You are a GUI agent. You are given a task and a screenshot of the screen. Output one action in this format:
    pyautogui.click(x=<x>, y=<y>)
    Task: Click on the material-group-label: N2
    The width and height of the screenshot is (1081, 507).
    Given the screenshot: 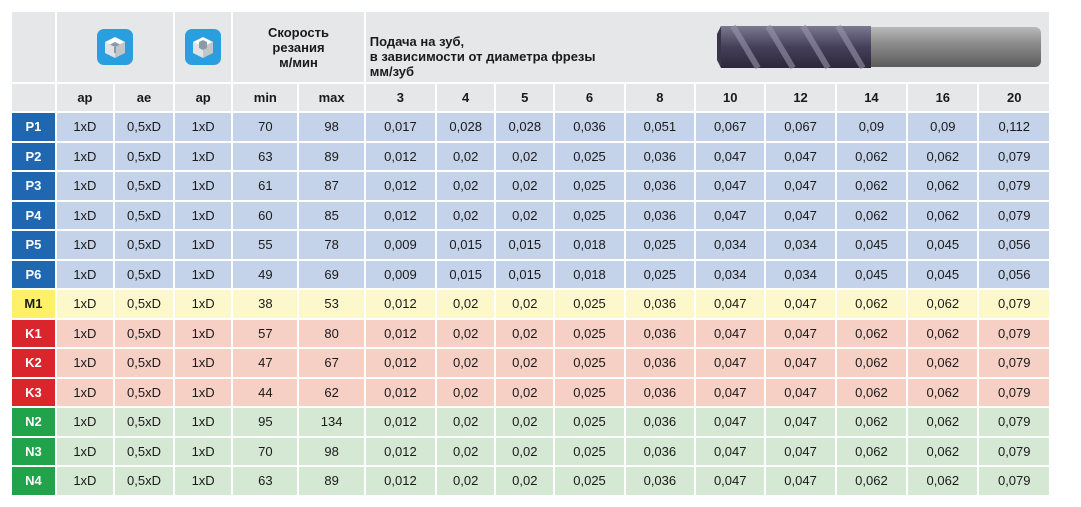 What is the action you would take?
    pyautogui.click(x=33, y=422)
    